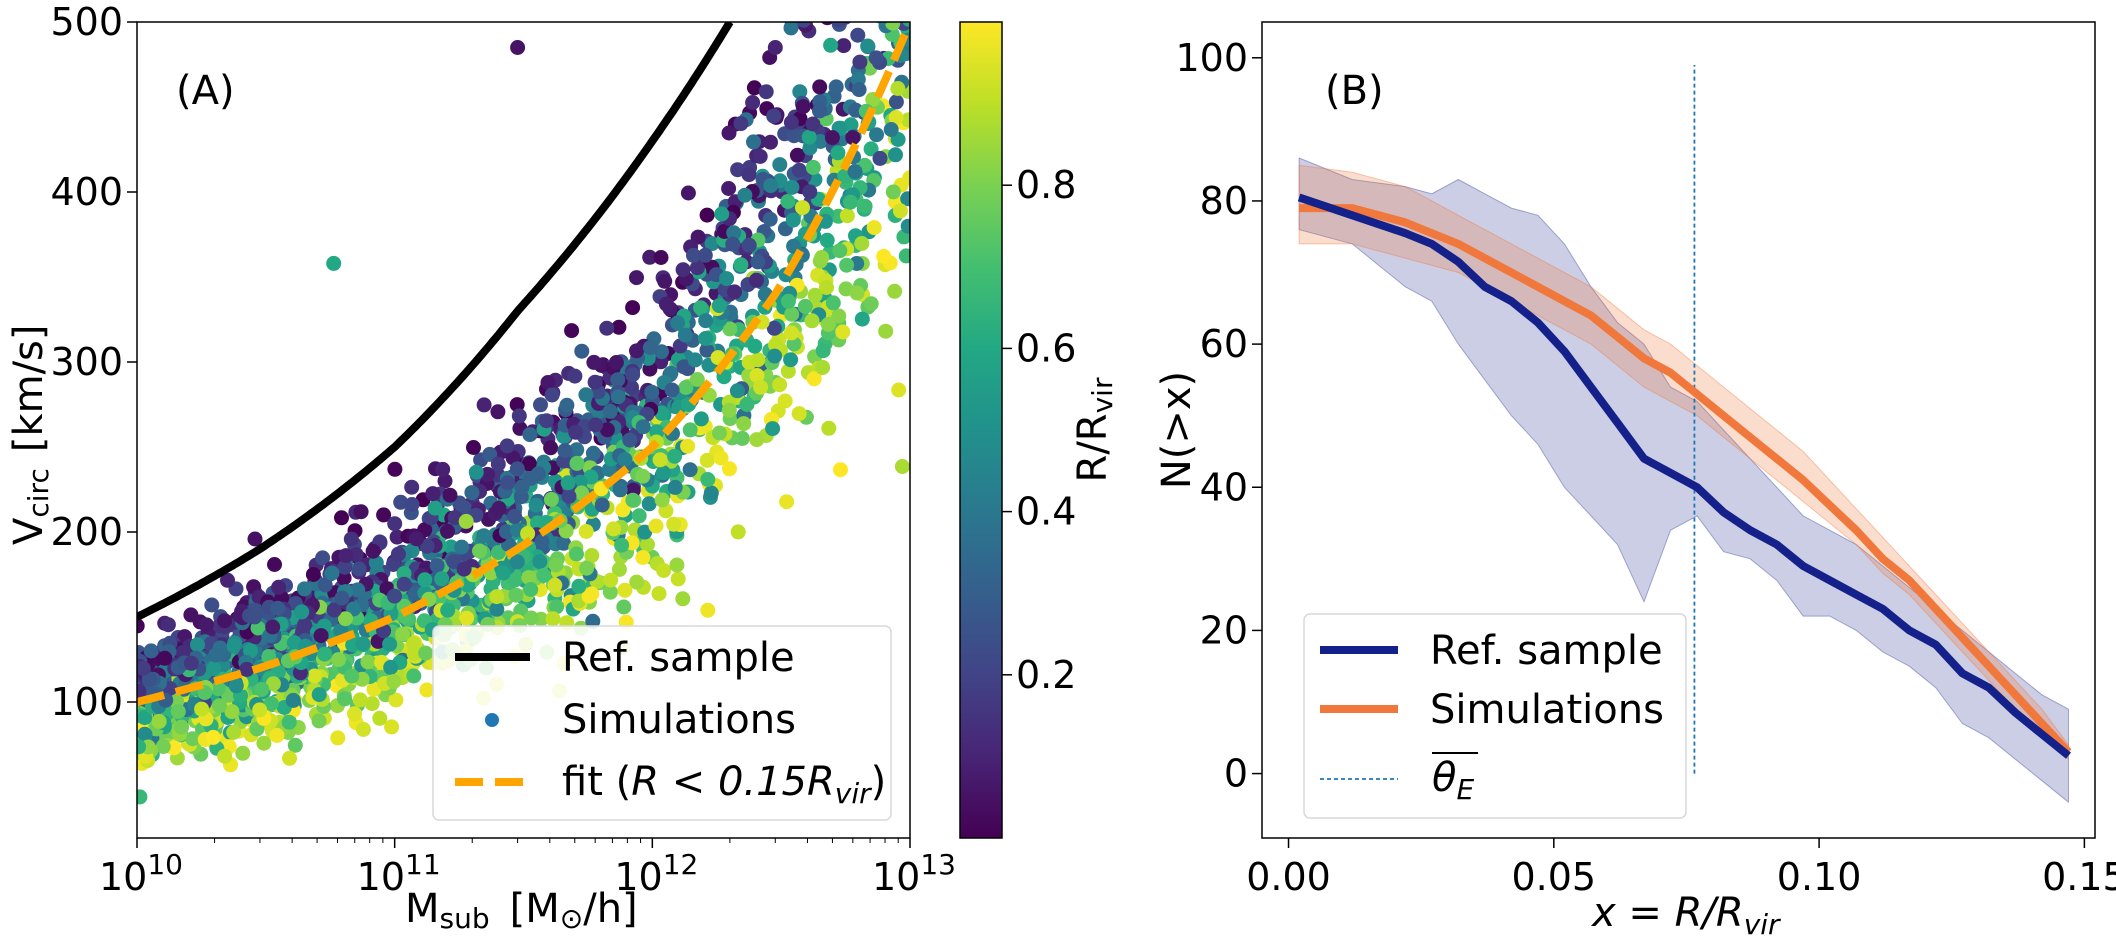  What do you see at coordinates (1046, 185) in the screenshot?
I see `colorbar-tick-label: 0.8` at bounding box center [1046, 185].